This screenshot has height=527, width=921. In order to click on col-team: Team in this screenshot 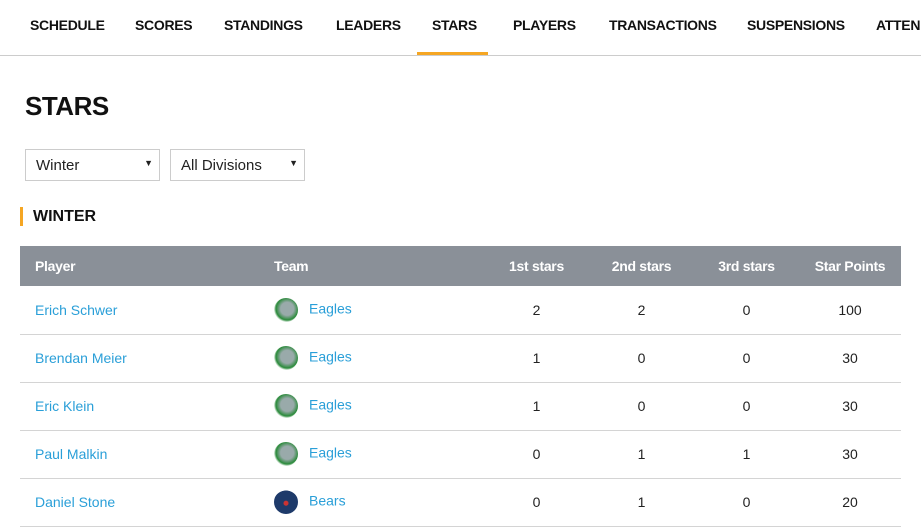, I will do `click(379, 266)`.